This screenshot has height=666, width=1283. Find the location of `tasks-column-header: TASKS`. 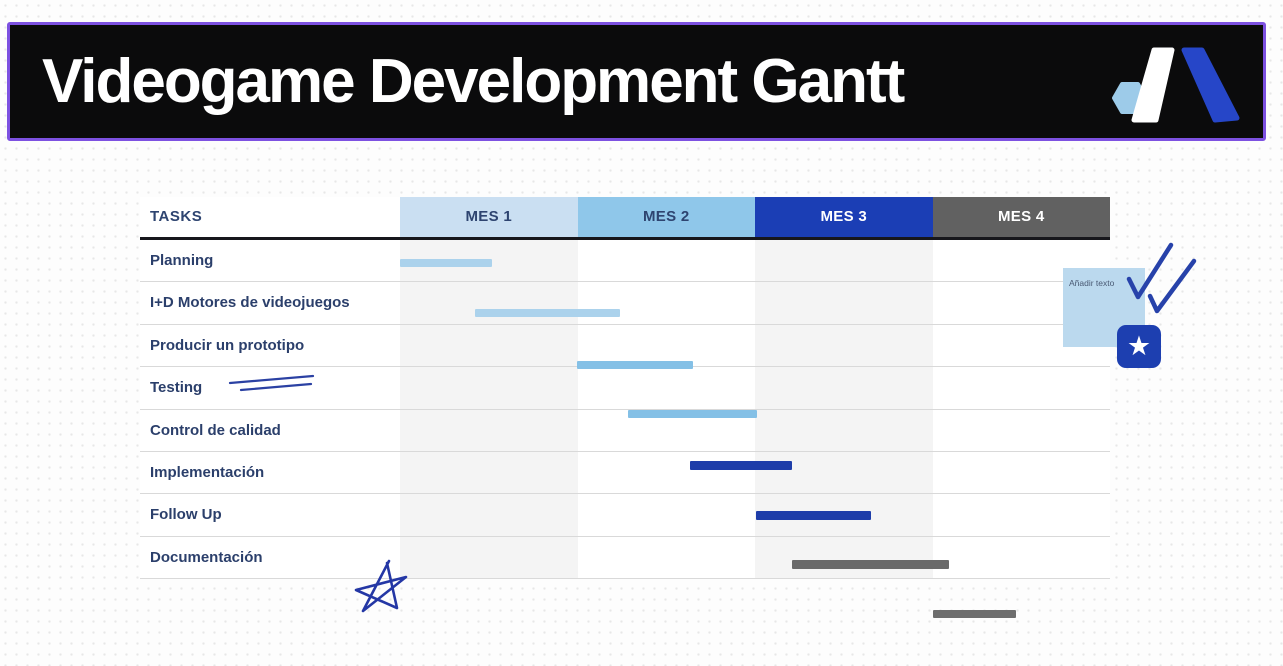

tasks-column-header: TASKS is located at coordinates (176, 216).